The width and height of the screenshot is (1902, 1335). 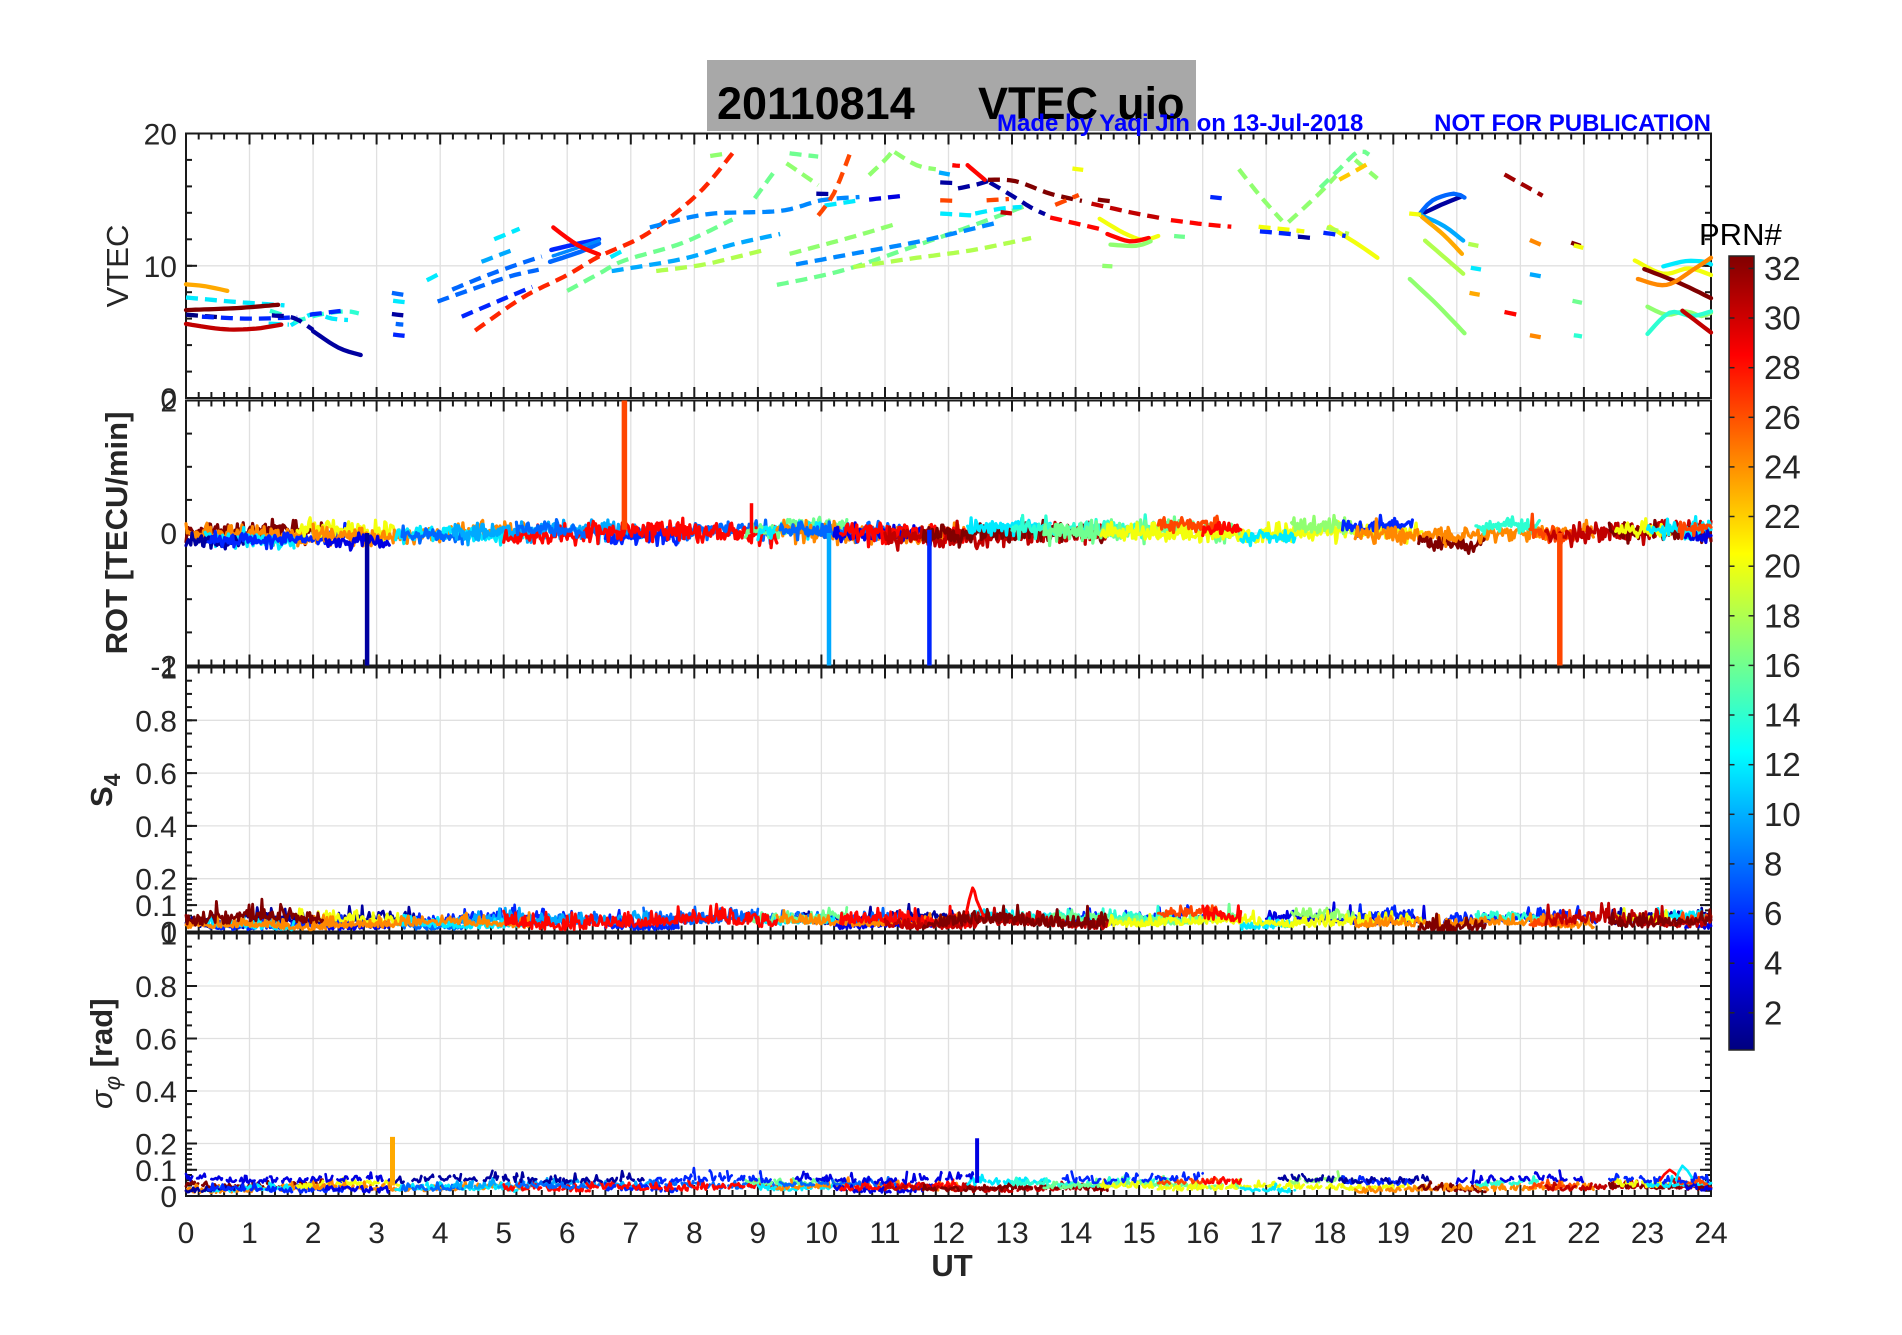 I want to click on svg-text: PRN#, so click(x=1740, y=234).